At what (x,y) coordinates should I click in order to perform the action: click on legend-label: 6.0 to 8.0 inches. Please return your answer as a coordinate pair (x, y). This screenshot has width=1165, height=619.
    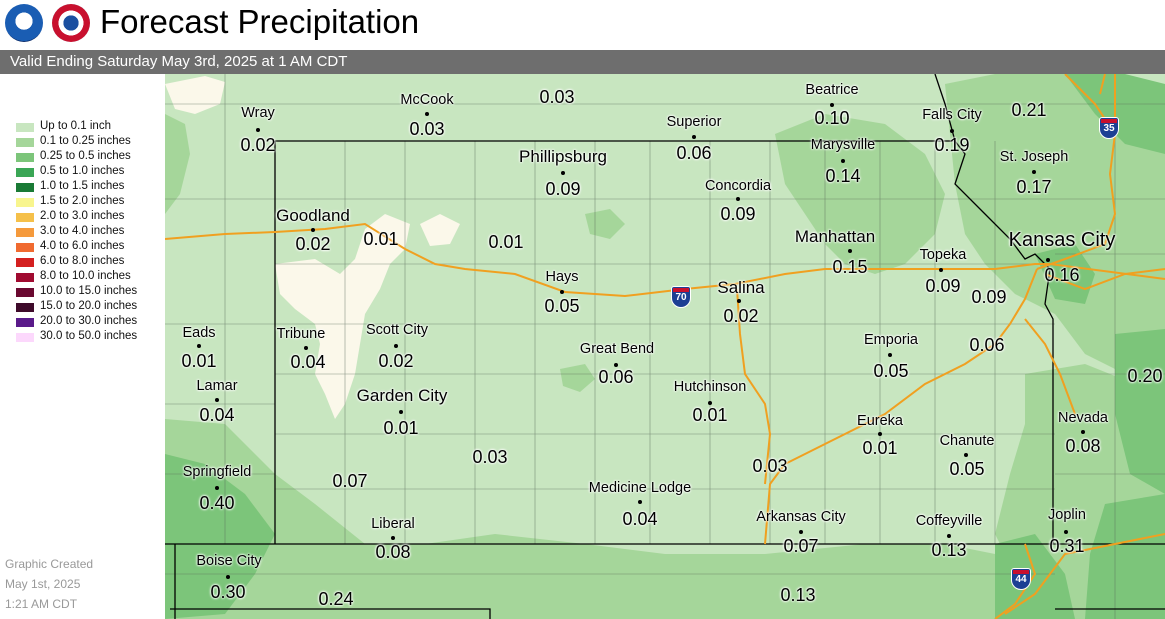
    Looking at the image, I should click on (82, 261).